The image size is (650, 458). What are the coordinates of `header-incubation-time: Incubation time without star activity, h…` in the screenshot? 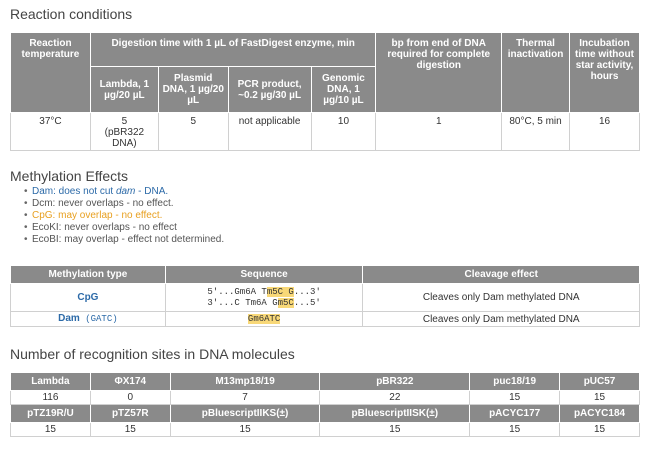 It's located at (604, 72).